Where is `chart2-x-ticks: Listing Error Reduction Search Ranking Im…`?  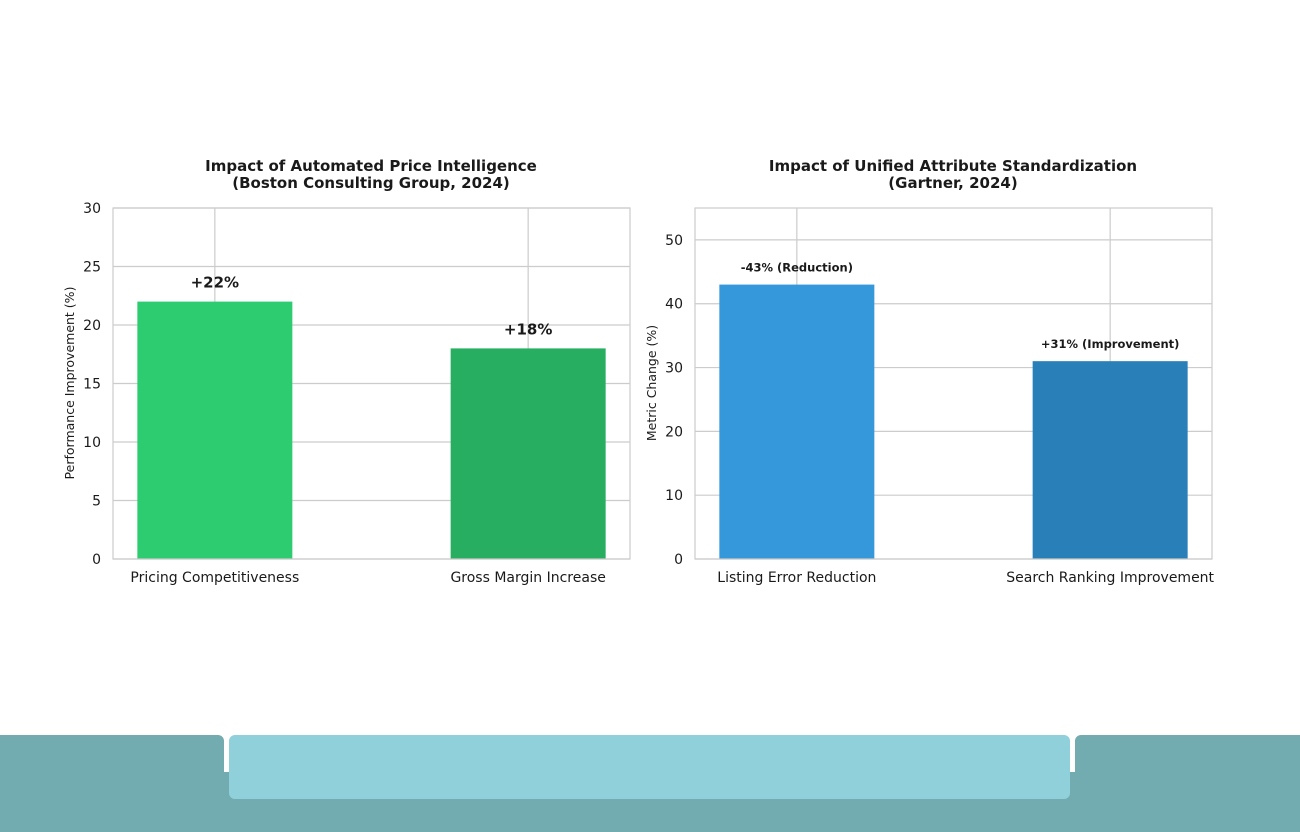
chart2-x-ticks: Listing Error Reduction Search Ranking Im… is located at coordinates (965, 578).